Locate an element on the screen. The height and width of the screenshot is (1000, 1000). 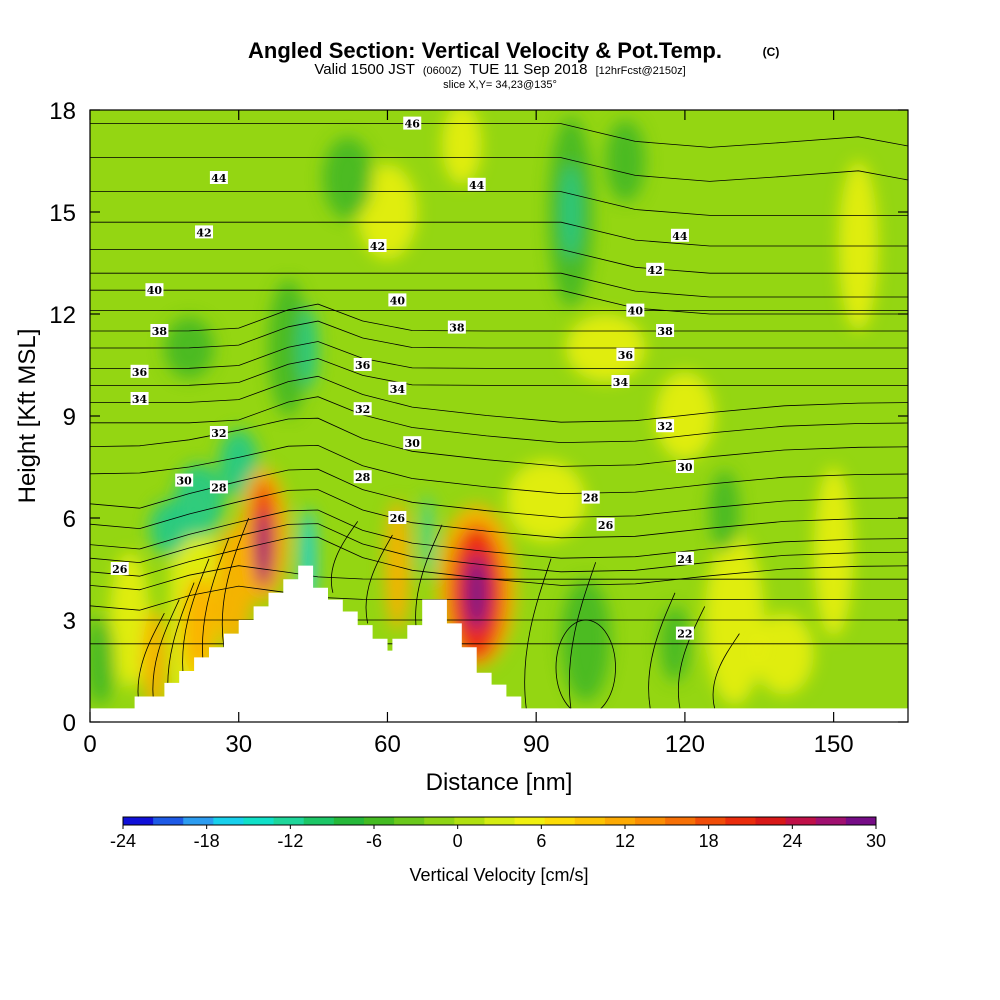
isentrope-label: 32 is located at coordinates (665, 426).